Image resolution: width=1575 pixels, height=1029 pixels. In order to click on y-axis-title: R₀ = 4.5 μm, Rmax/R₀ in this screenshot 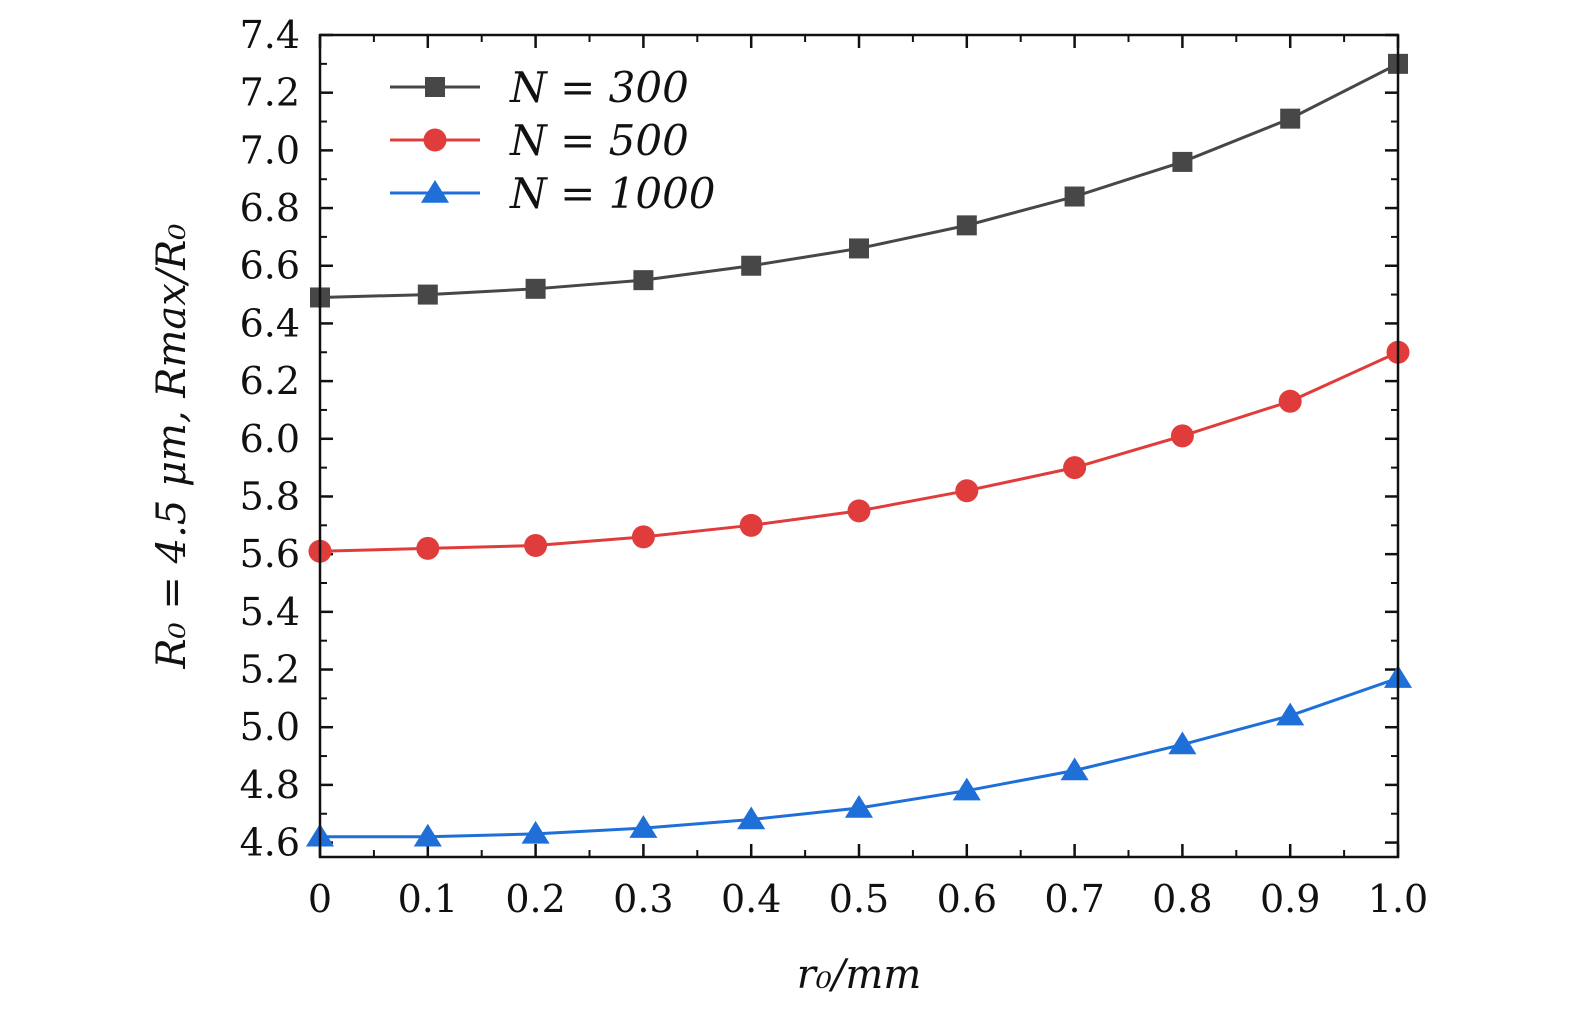, I will do `click(172, 447)`.